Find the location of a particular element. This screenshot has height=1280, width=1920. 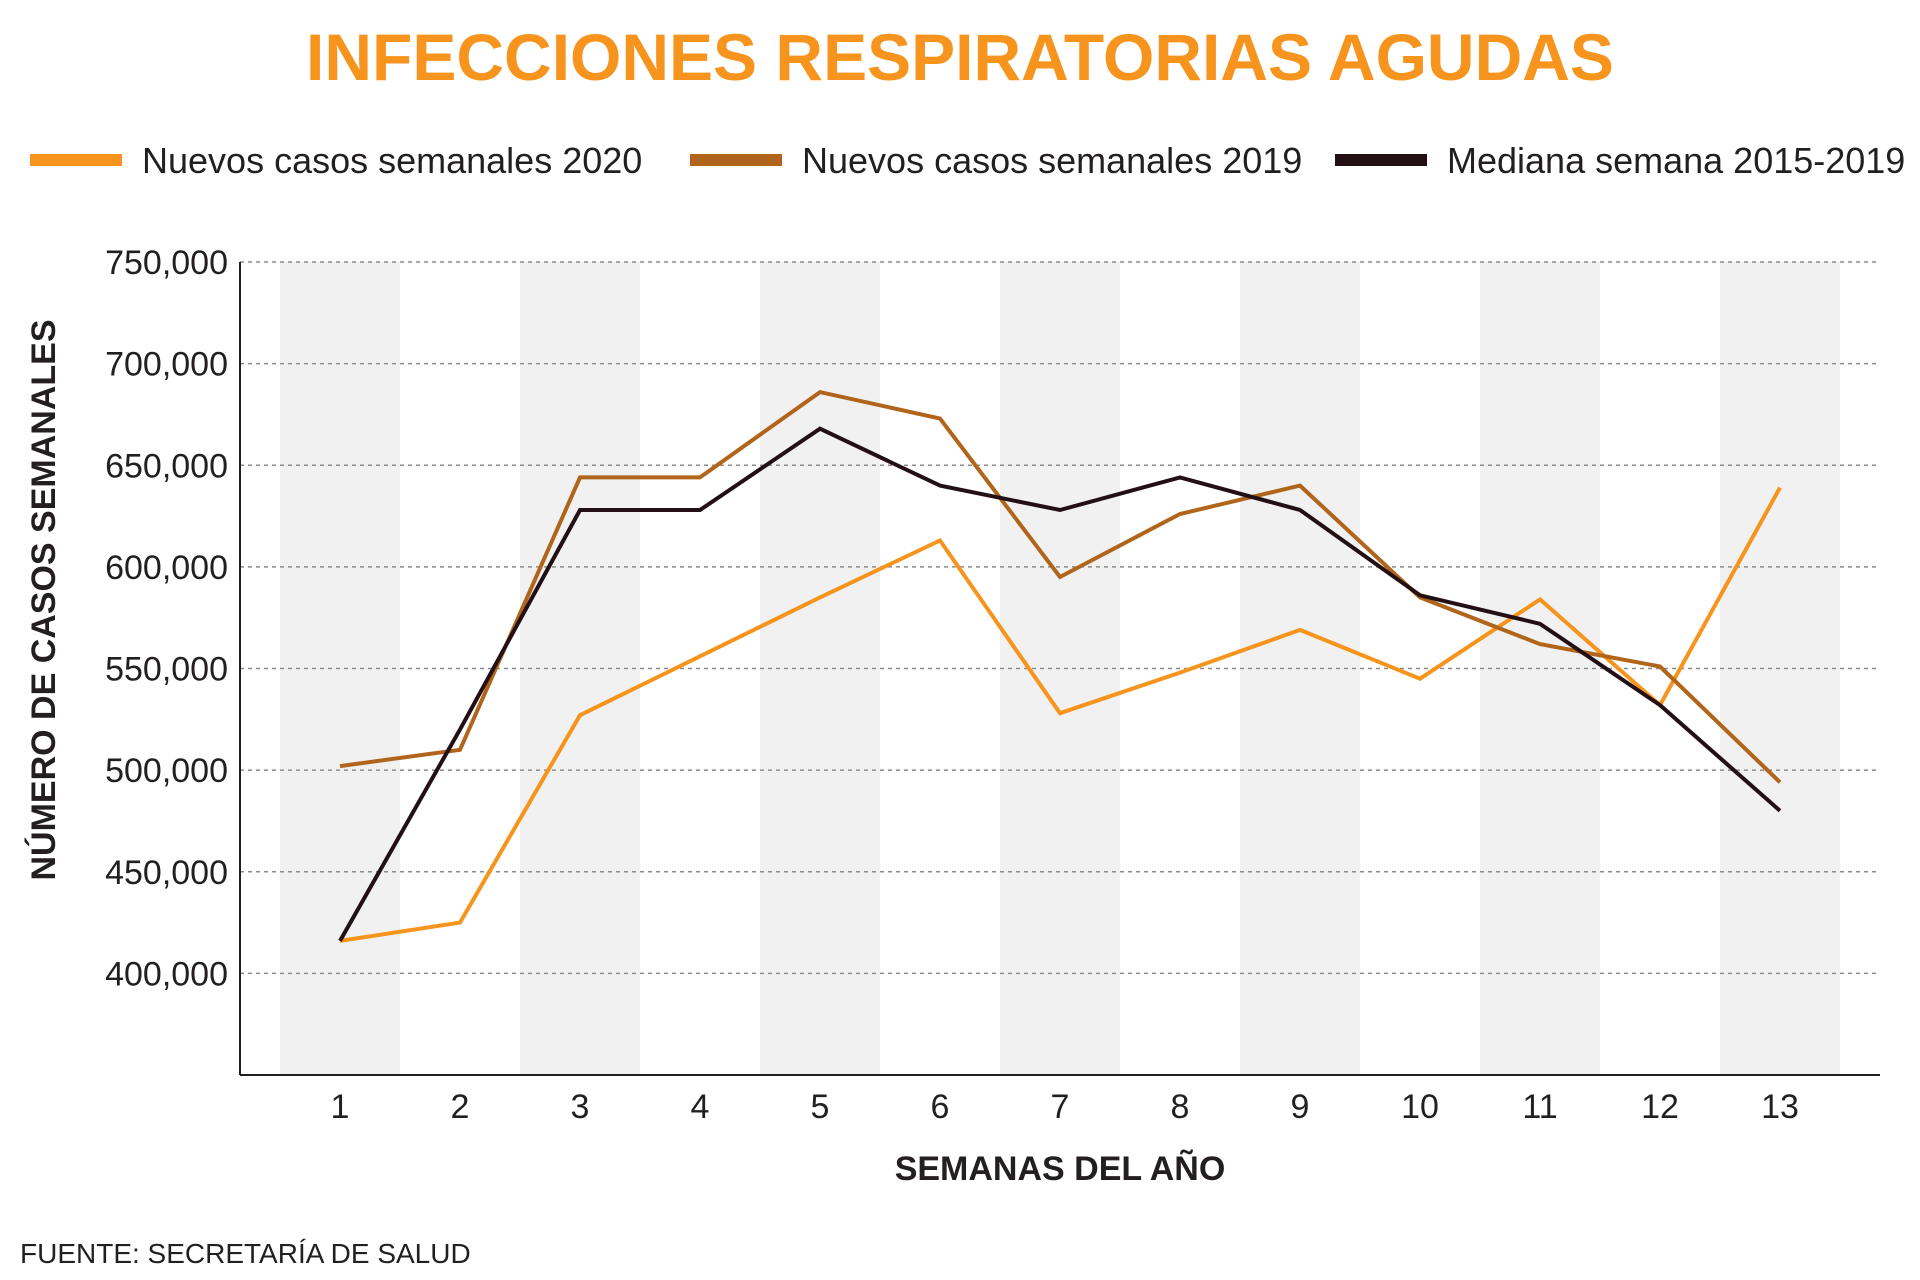

y-tick-label: 600,000 is located at coordinates (166, 568).